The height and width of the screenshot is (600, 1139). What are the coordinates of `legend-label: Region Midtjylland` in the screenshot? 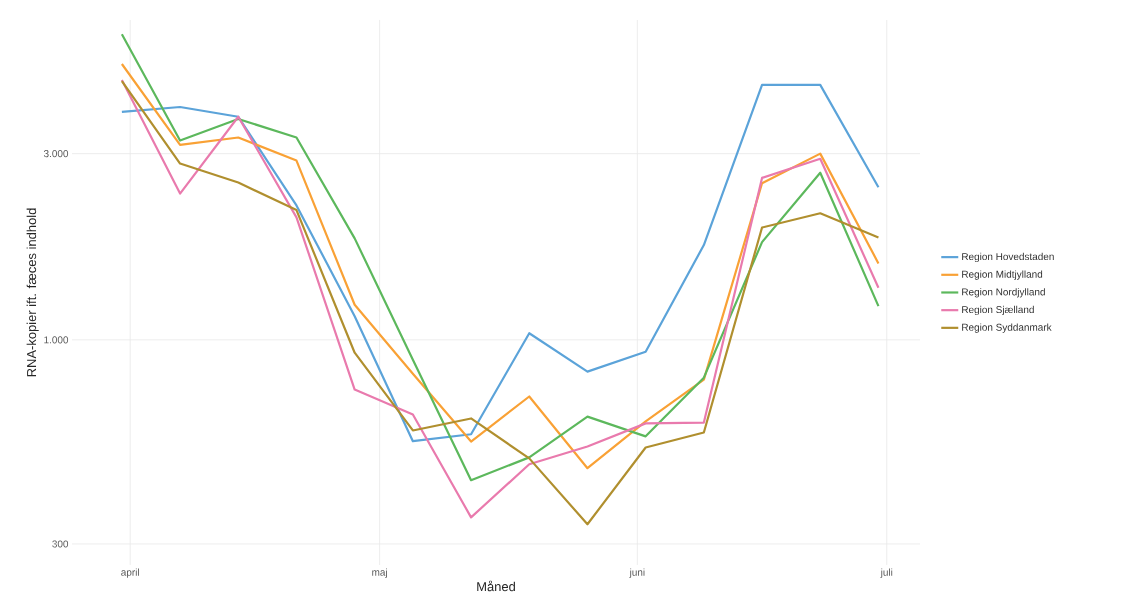 It's located at (1002, 275).